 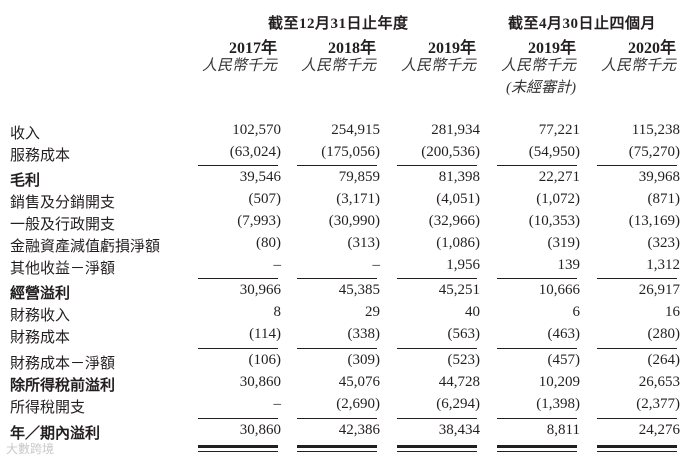 What do you see at coordinates (346, 362) in the screenshot?
I see `table-row: 財務成本－淨額 (106) (309) (523) (457) (264)` at bounding box center [346, 362].